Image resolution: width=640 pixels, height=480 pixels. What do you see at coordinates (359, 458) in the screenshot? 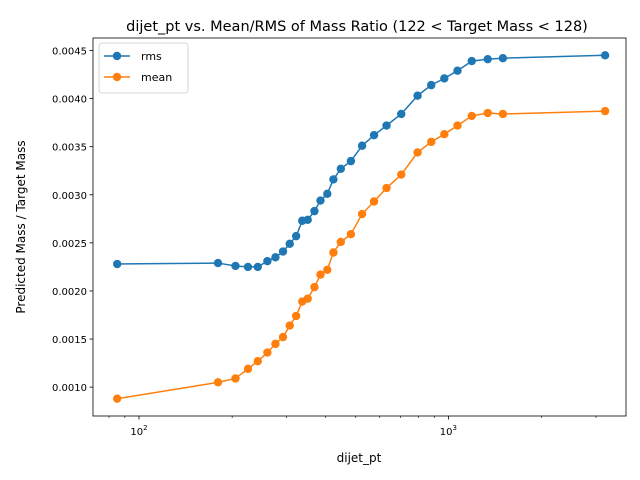
I see `x-axis-label: dijet_pt` at bounding box center [359, 458].